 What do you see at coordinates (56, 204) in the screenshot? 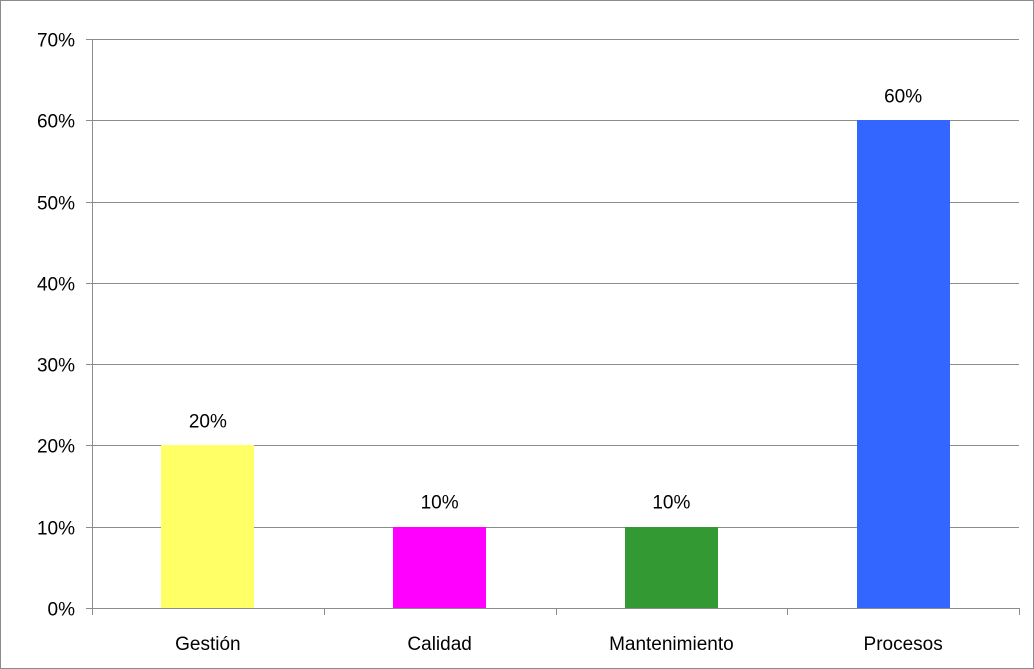
I see `y-tick-label: 50%` at bounding box center [56, 204].